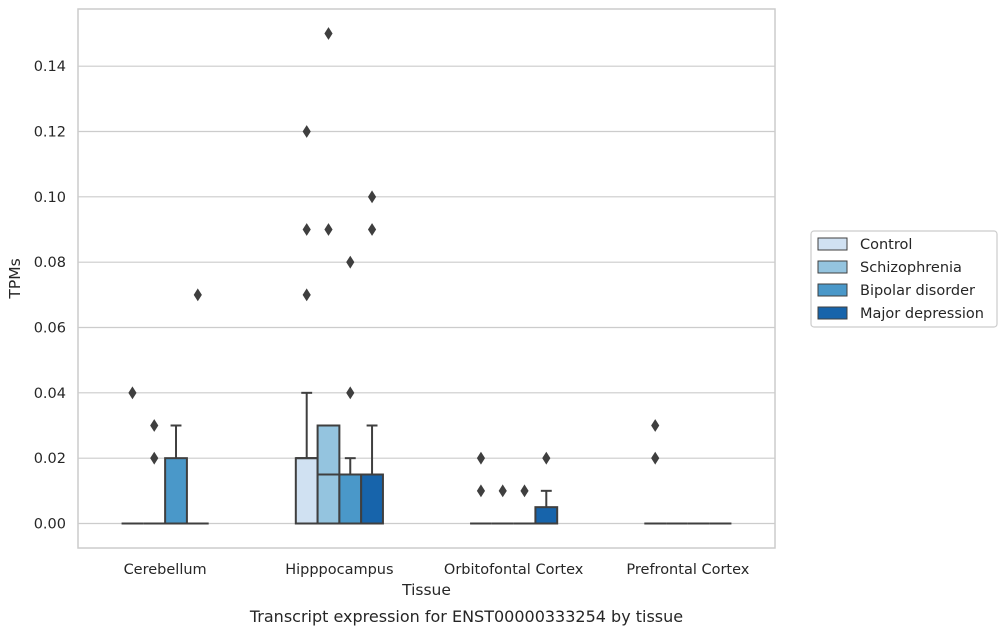  Describe the element at coordinates (886, 245) in the screenshot. I see `legend-label: Control` at that location.